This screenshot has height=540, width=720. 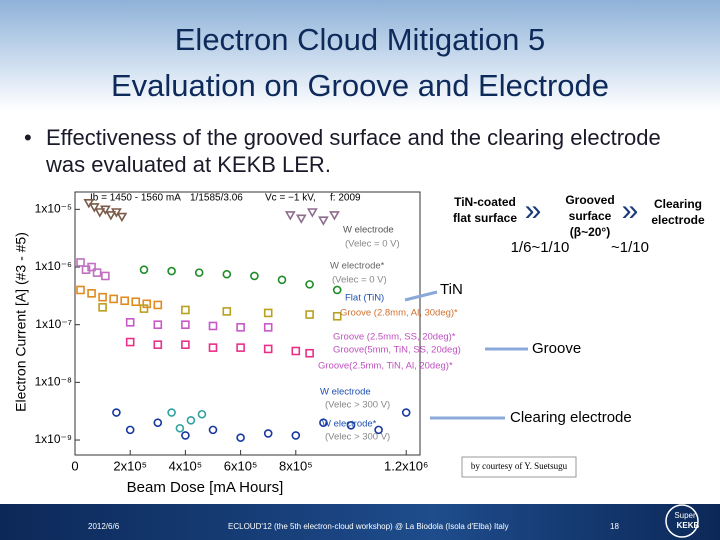 What do you see at coordinates (53, 324) in the screenshot?
I see `y-tick-label: 1x10⁻⁷` at bounding box center [53, 324].